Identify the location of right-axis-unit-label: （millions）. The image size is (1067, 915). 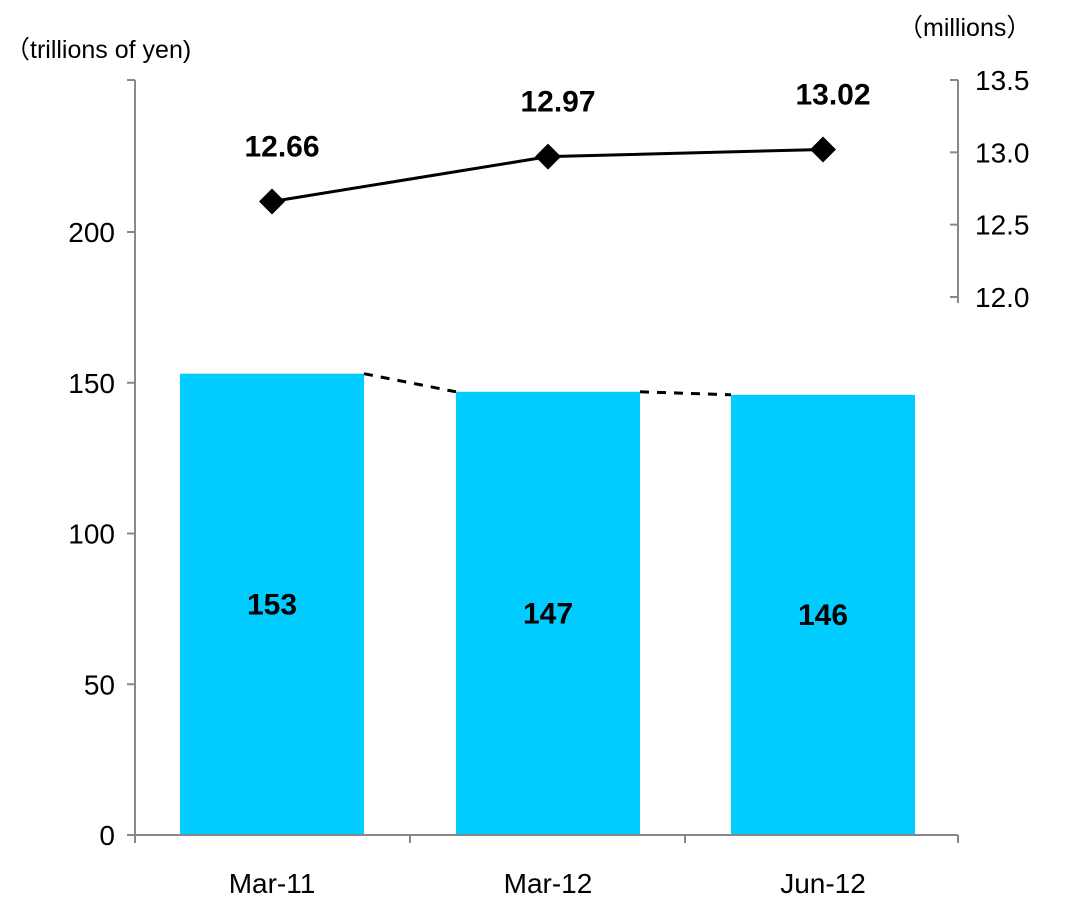
(964, 28).